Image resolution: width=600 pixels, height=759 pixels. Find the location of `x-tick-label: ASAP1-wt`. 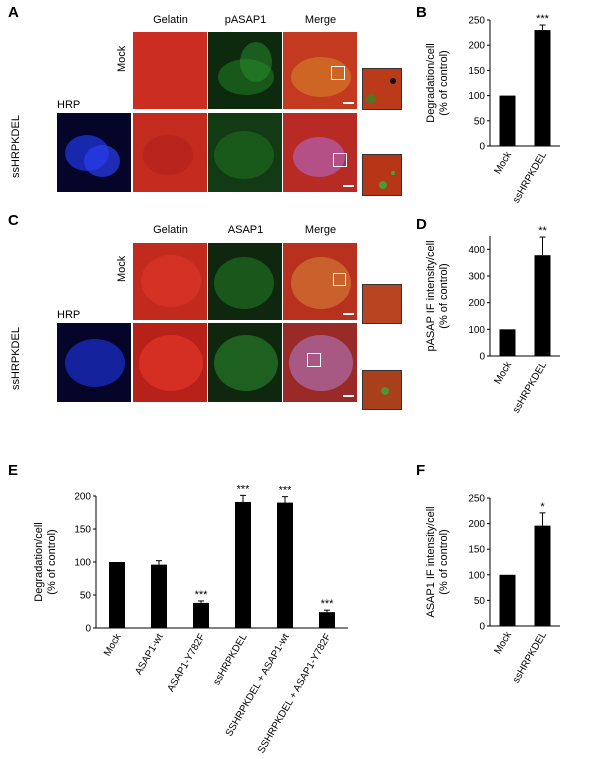

x-tick-label: ASAP1-wt is located at coordinates (149, 654).